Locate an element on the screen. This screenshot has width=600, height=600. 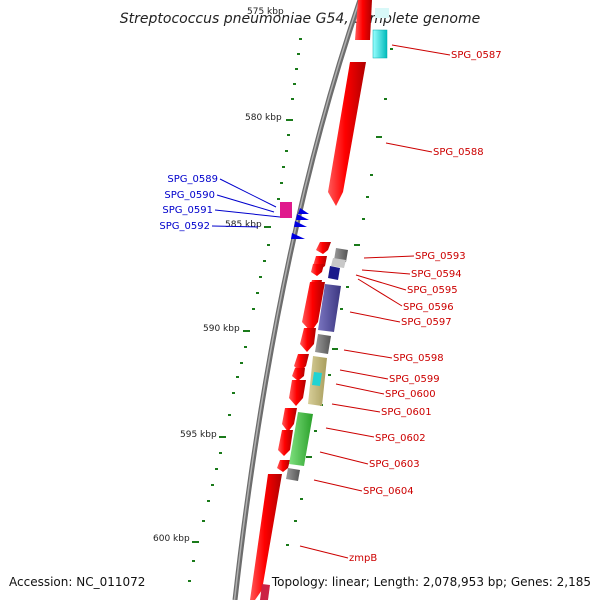
gene-box-lightgray is located at coordinates (338, 263).